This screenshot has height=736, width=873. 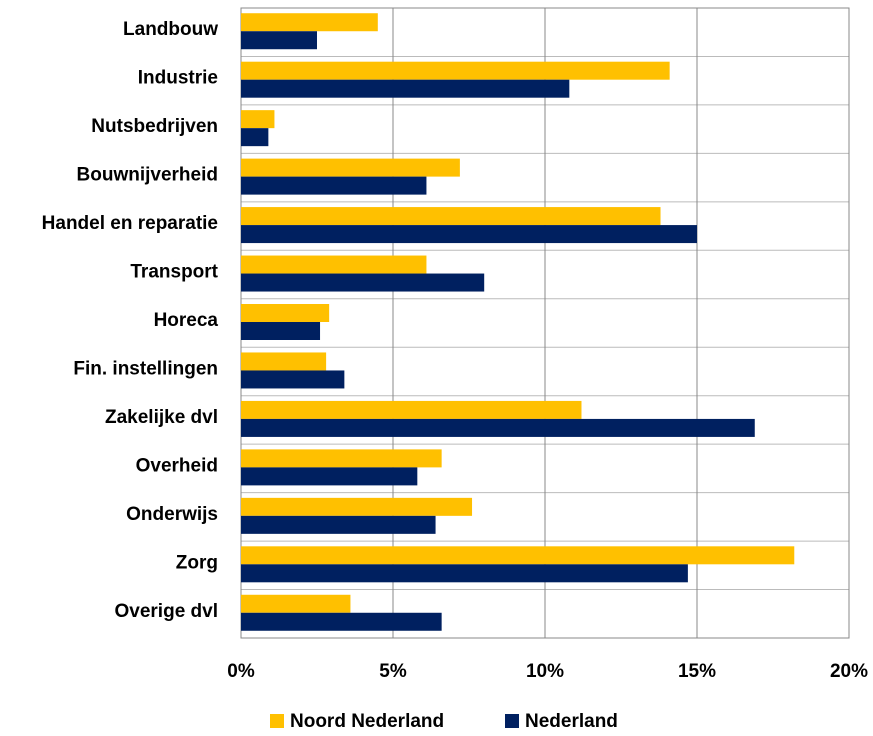 What do you see at coordinates (145, 368) in the screenshot?
I see `y-tick-label: Fin. instellingen` at bounding box center [145, 368].